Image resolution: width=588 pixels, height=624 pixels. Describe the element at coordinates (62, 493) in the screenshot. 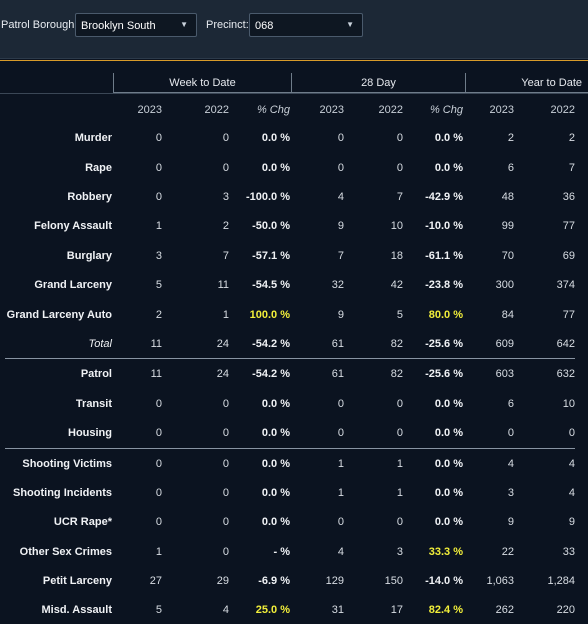

I see `row-label: Shooting Incidents` at that location.